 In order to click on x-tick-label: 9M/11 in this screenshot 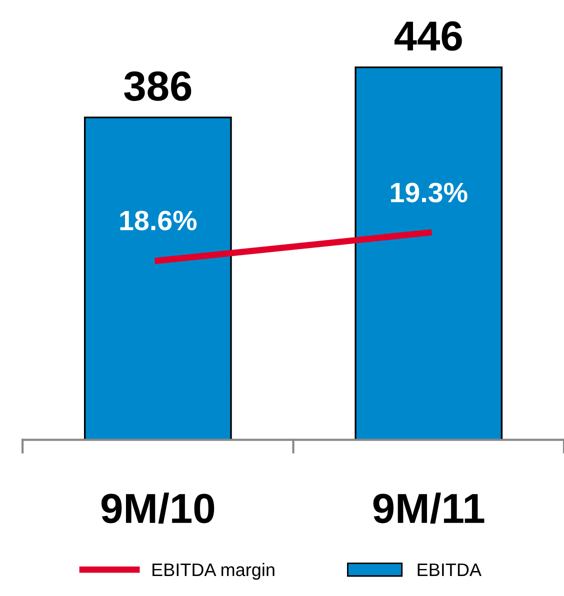, I will do `click(428, 508)`.